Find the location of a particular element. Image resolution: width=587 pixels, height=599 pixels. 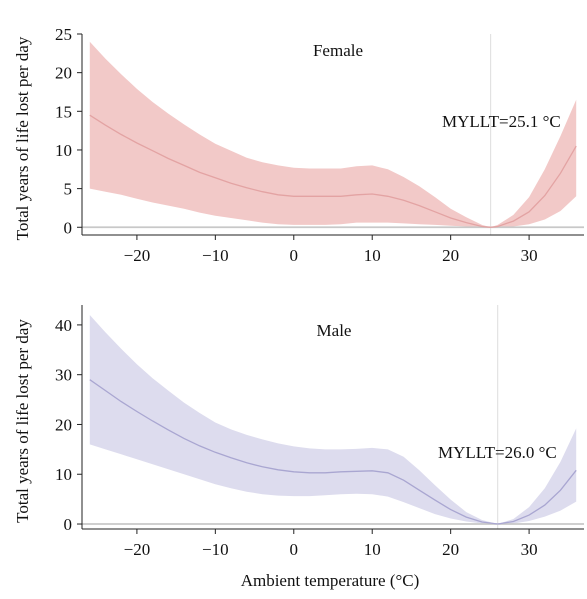

y-tick-label: 5 is located at coordinates (68, 189).